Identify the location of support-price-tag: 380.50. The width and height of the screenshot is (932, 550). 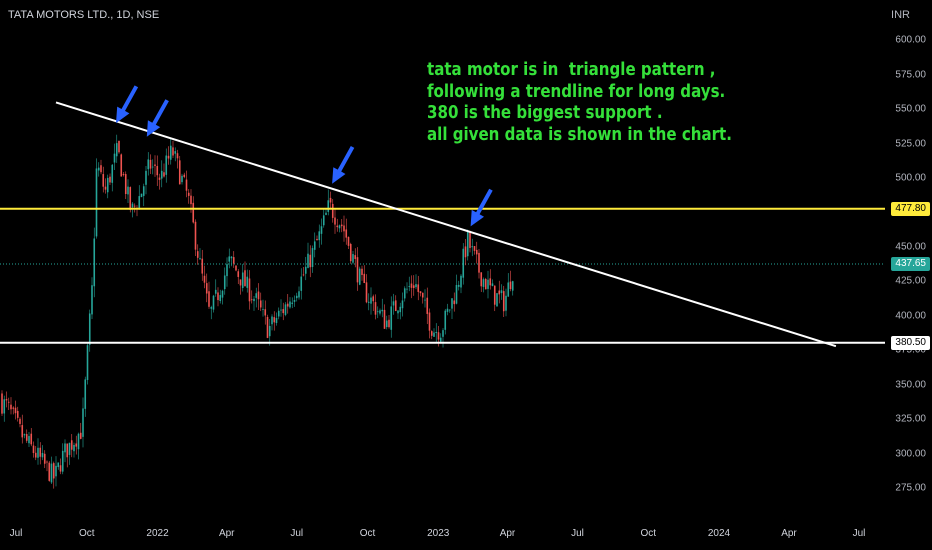
(910, 342).